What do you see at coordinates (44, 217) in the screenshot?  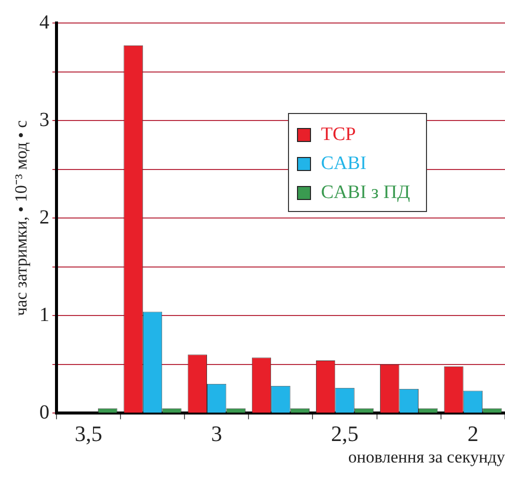 I see `y-tick-label: 2` at bounding box center [44, 217].